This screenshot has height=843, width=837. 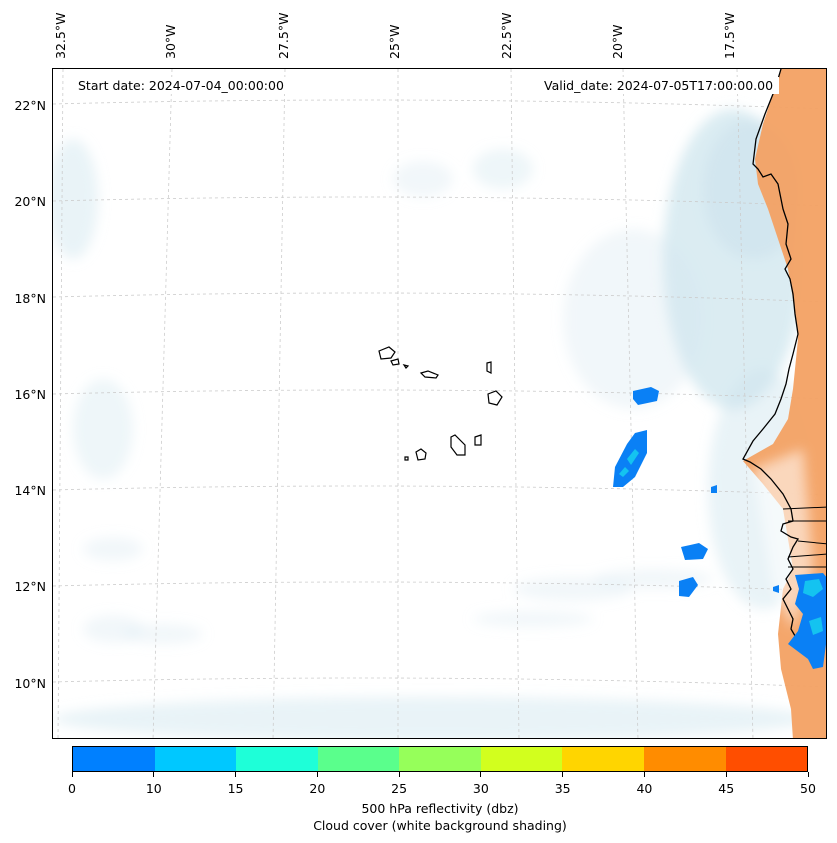 I want to click on africa-coastline, so click(x=771, y=355).